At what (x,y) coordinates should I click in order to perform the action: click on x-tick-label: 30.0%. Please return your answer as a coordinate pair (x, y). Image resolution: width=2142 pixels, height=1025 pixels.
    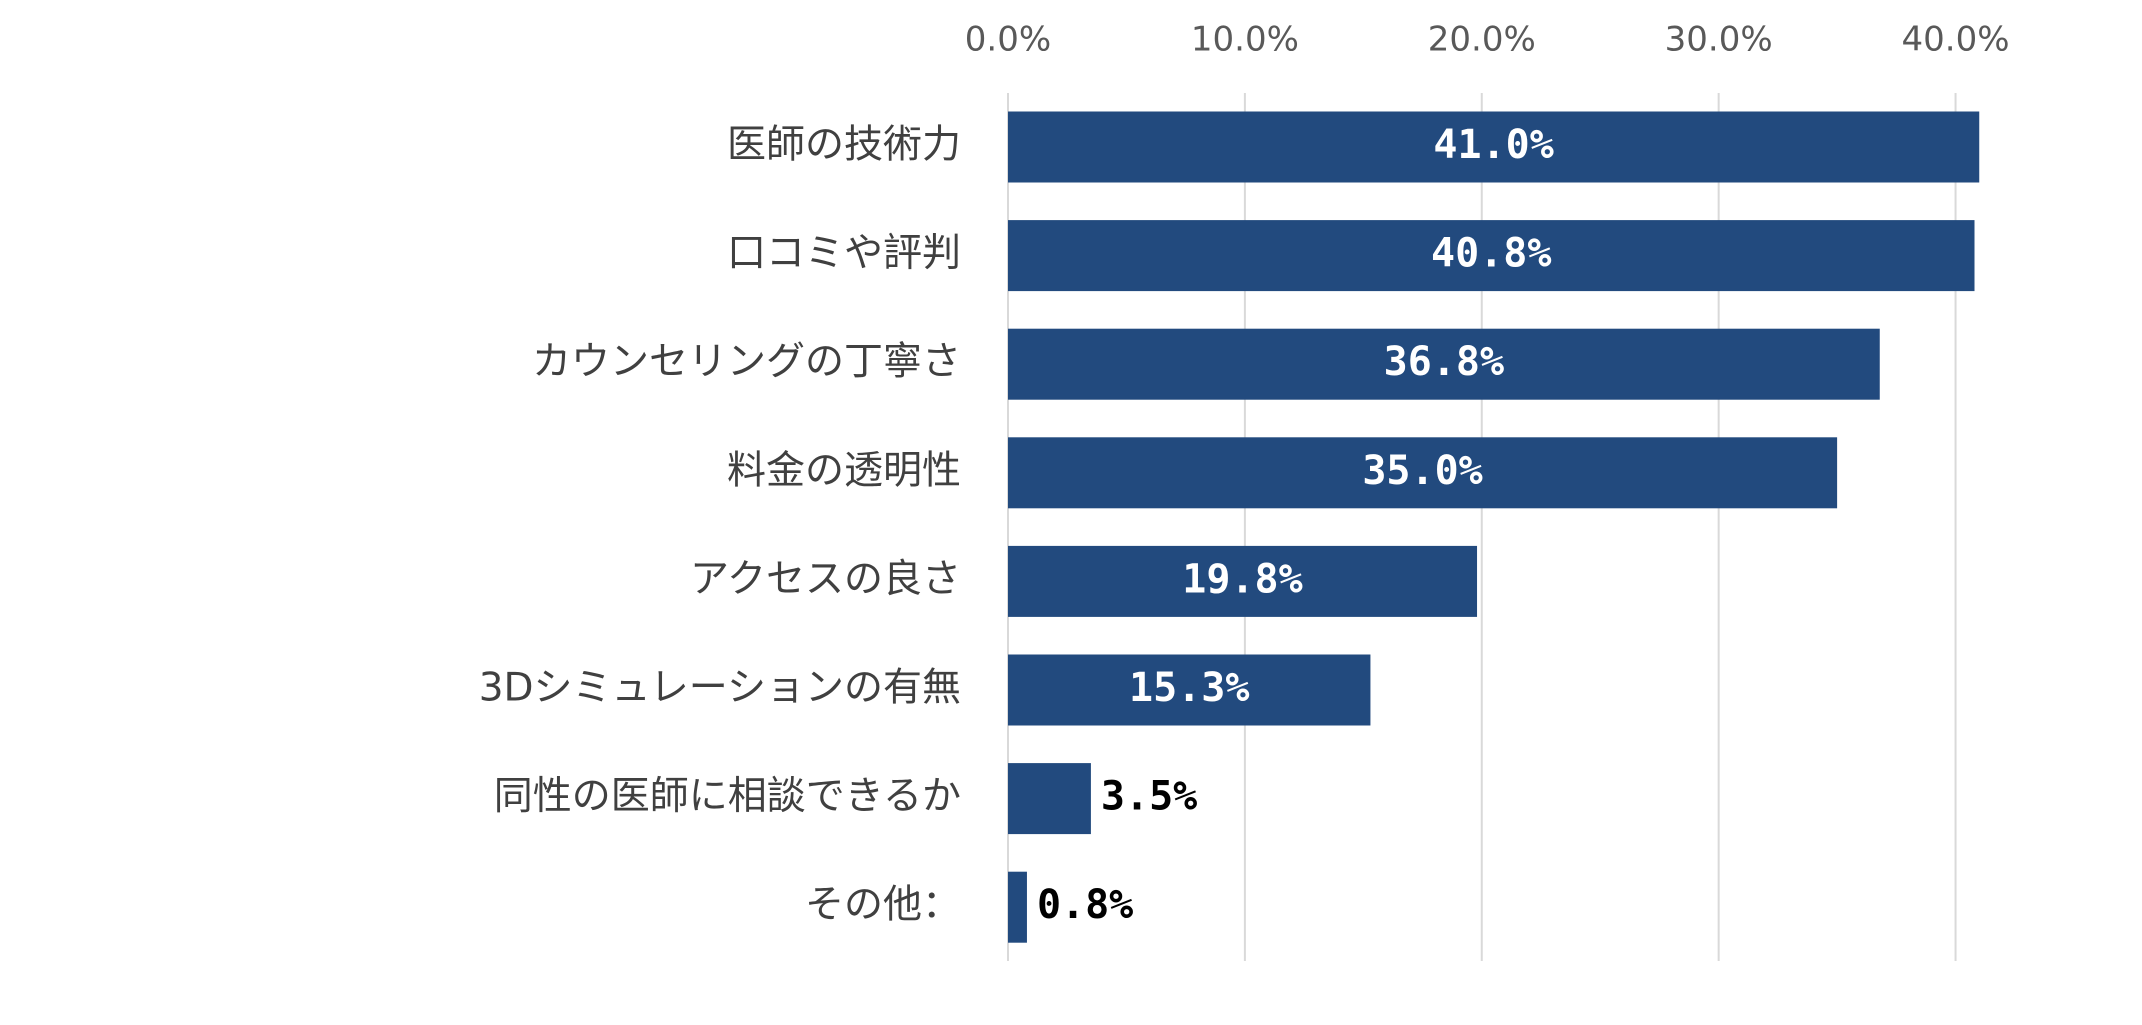
    Looking at the image, I should click on (1719, 40).